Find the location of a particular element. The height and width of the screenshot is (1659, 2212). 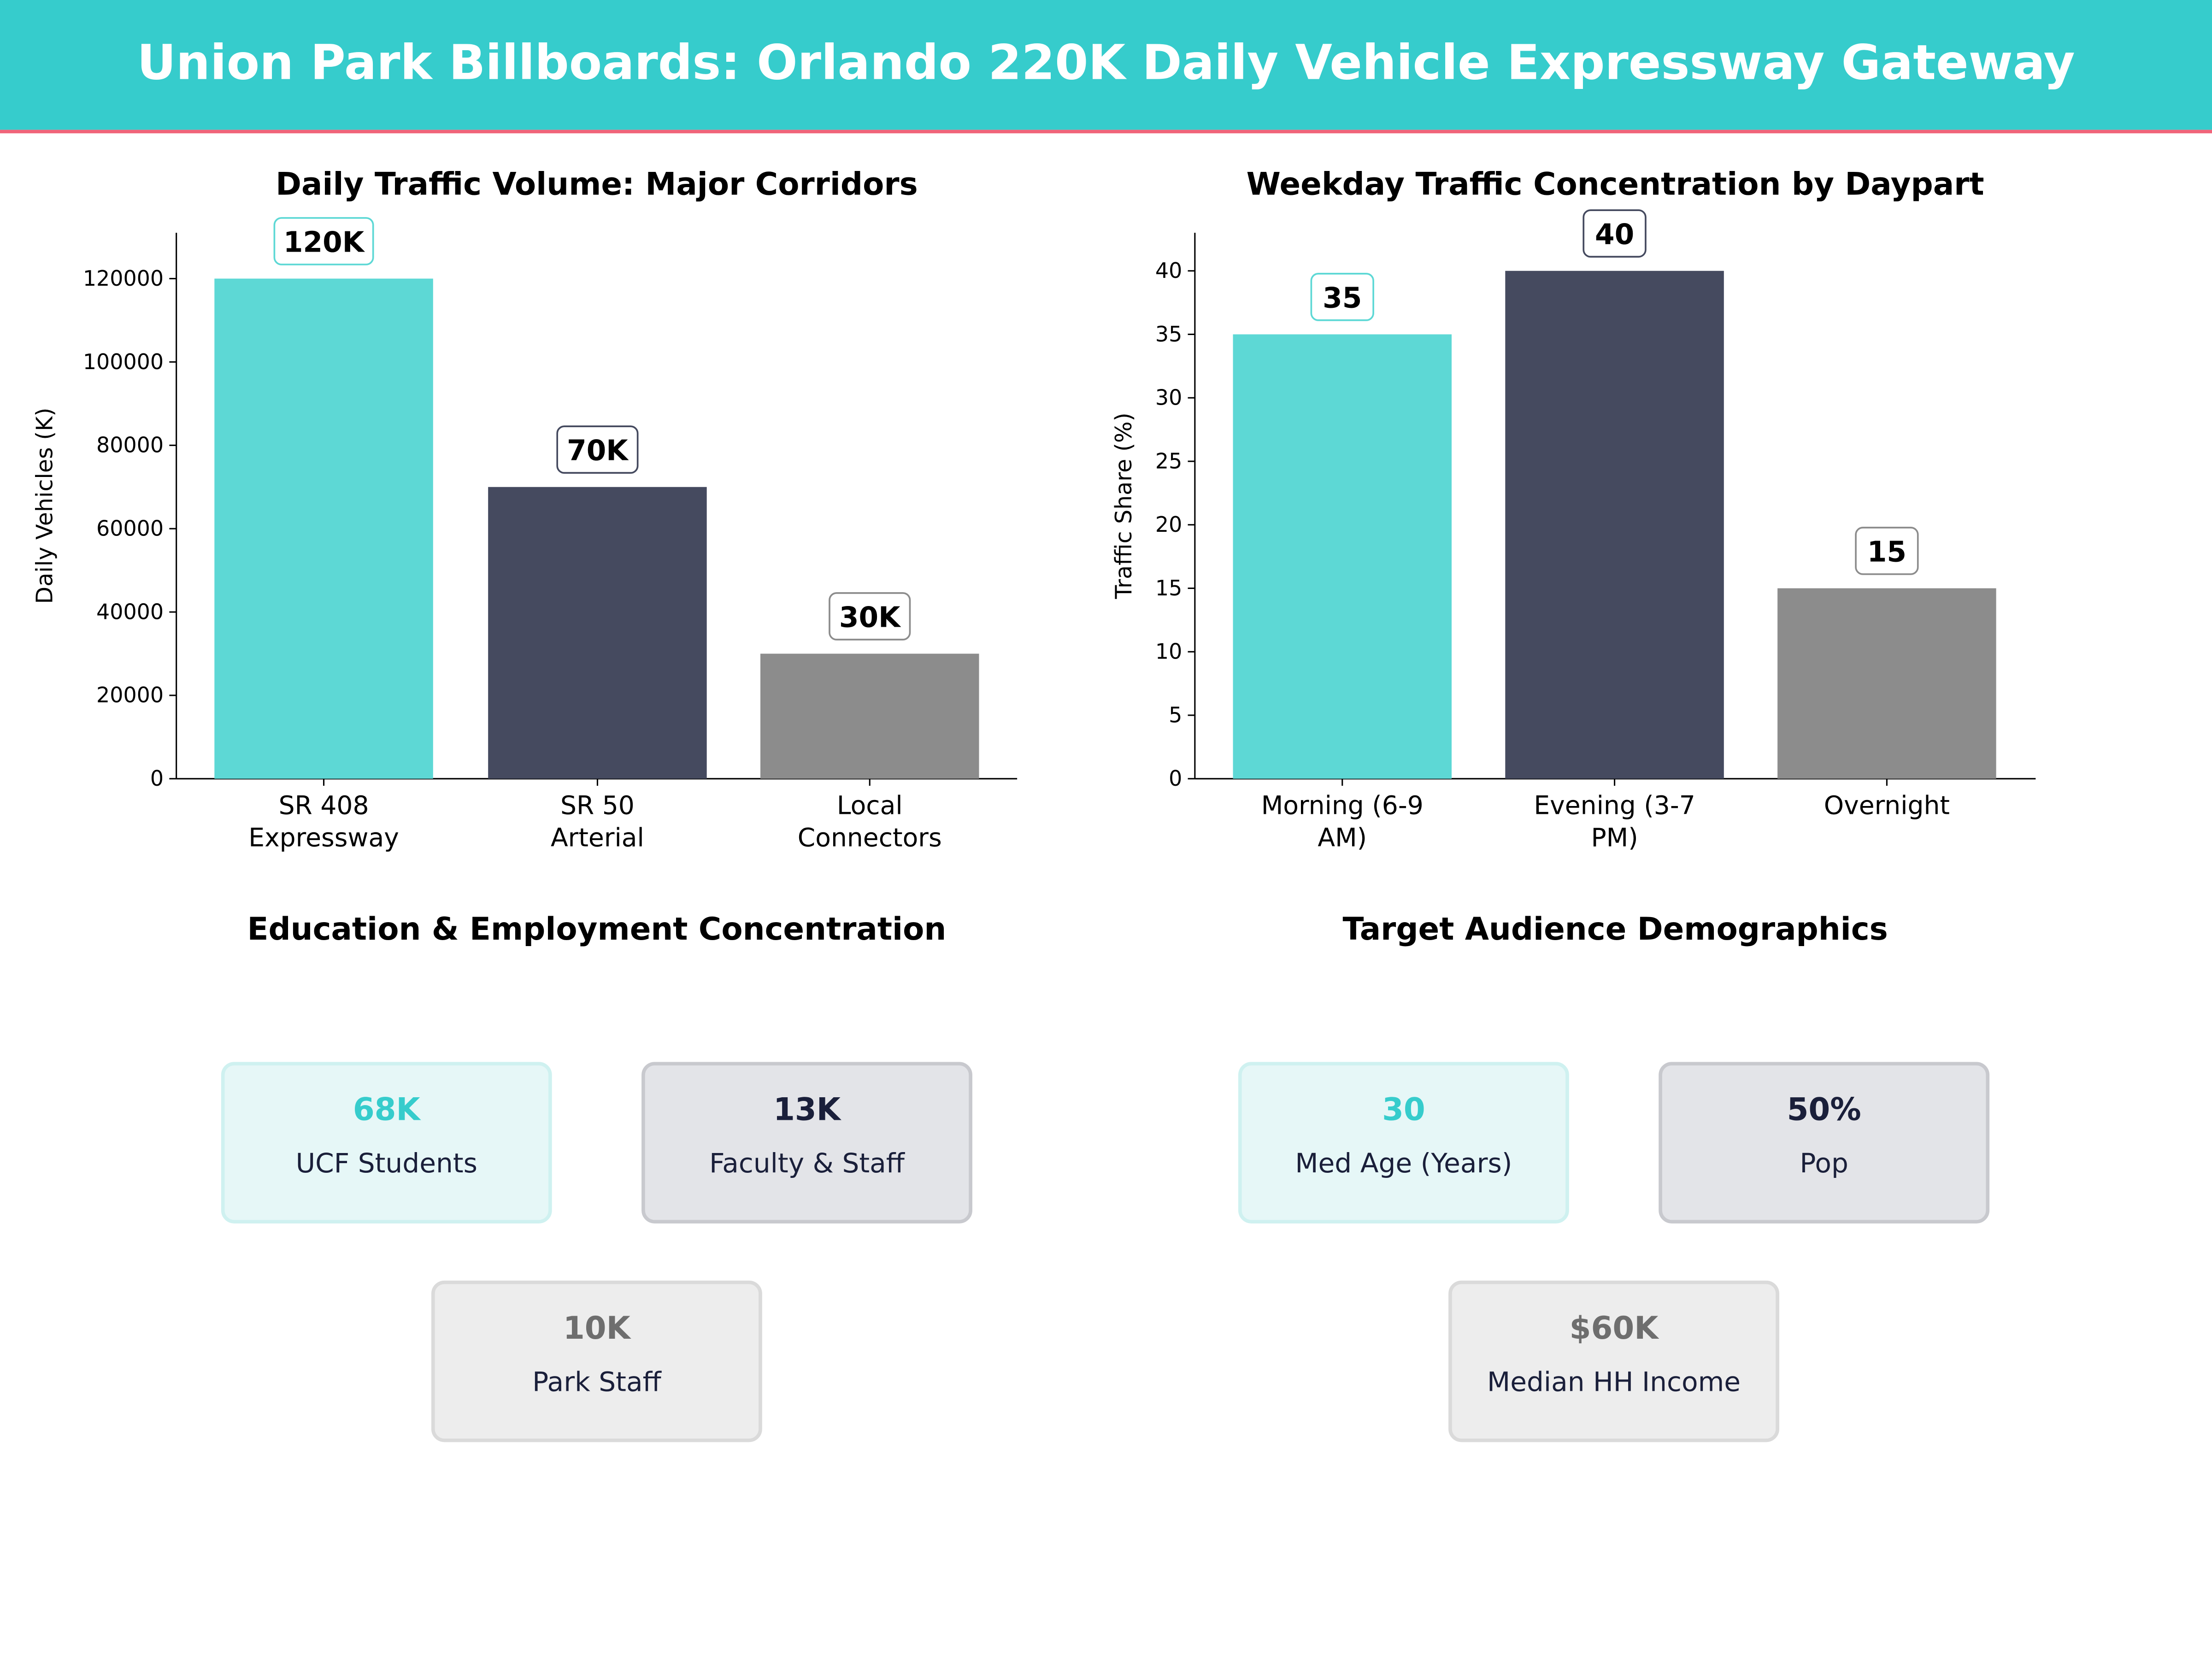

y-axis-label: Traffic Share (%) is located at coordinates (1124, 505).